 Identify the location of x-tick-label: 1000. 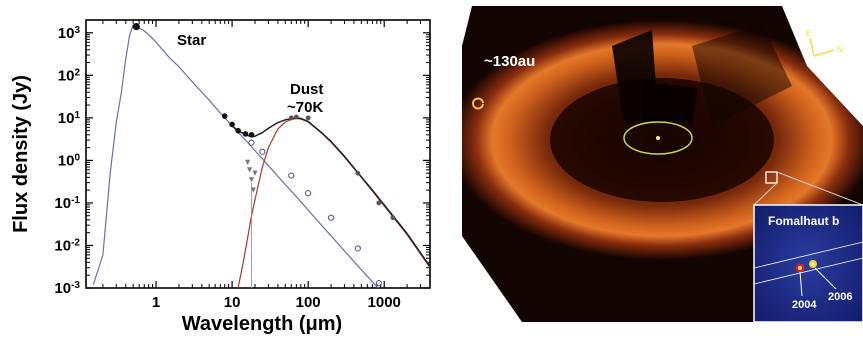
(384, 302).